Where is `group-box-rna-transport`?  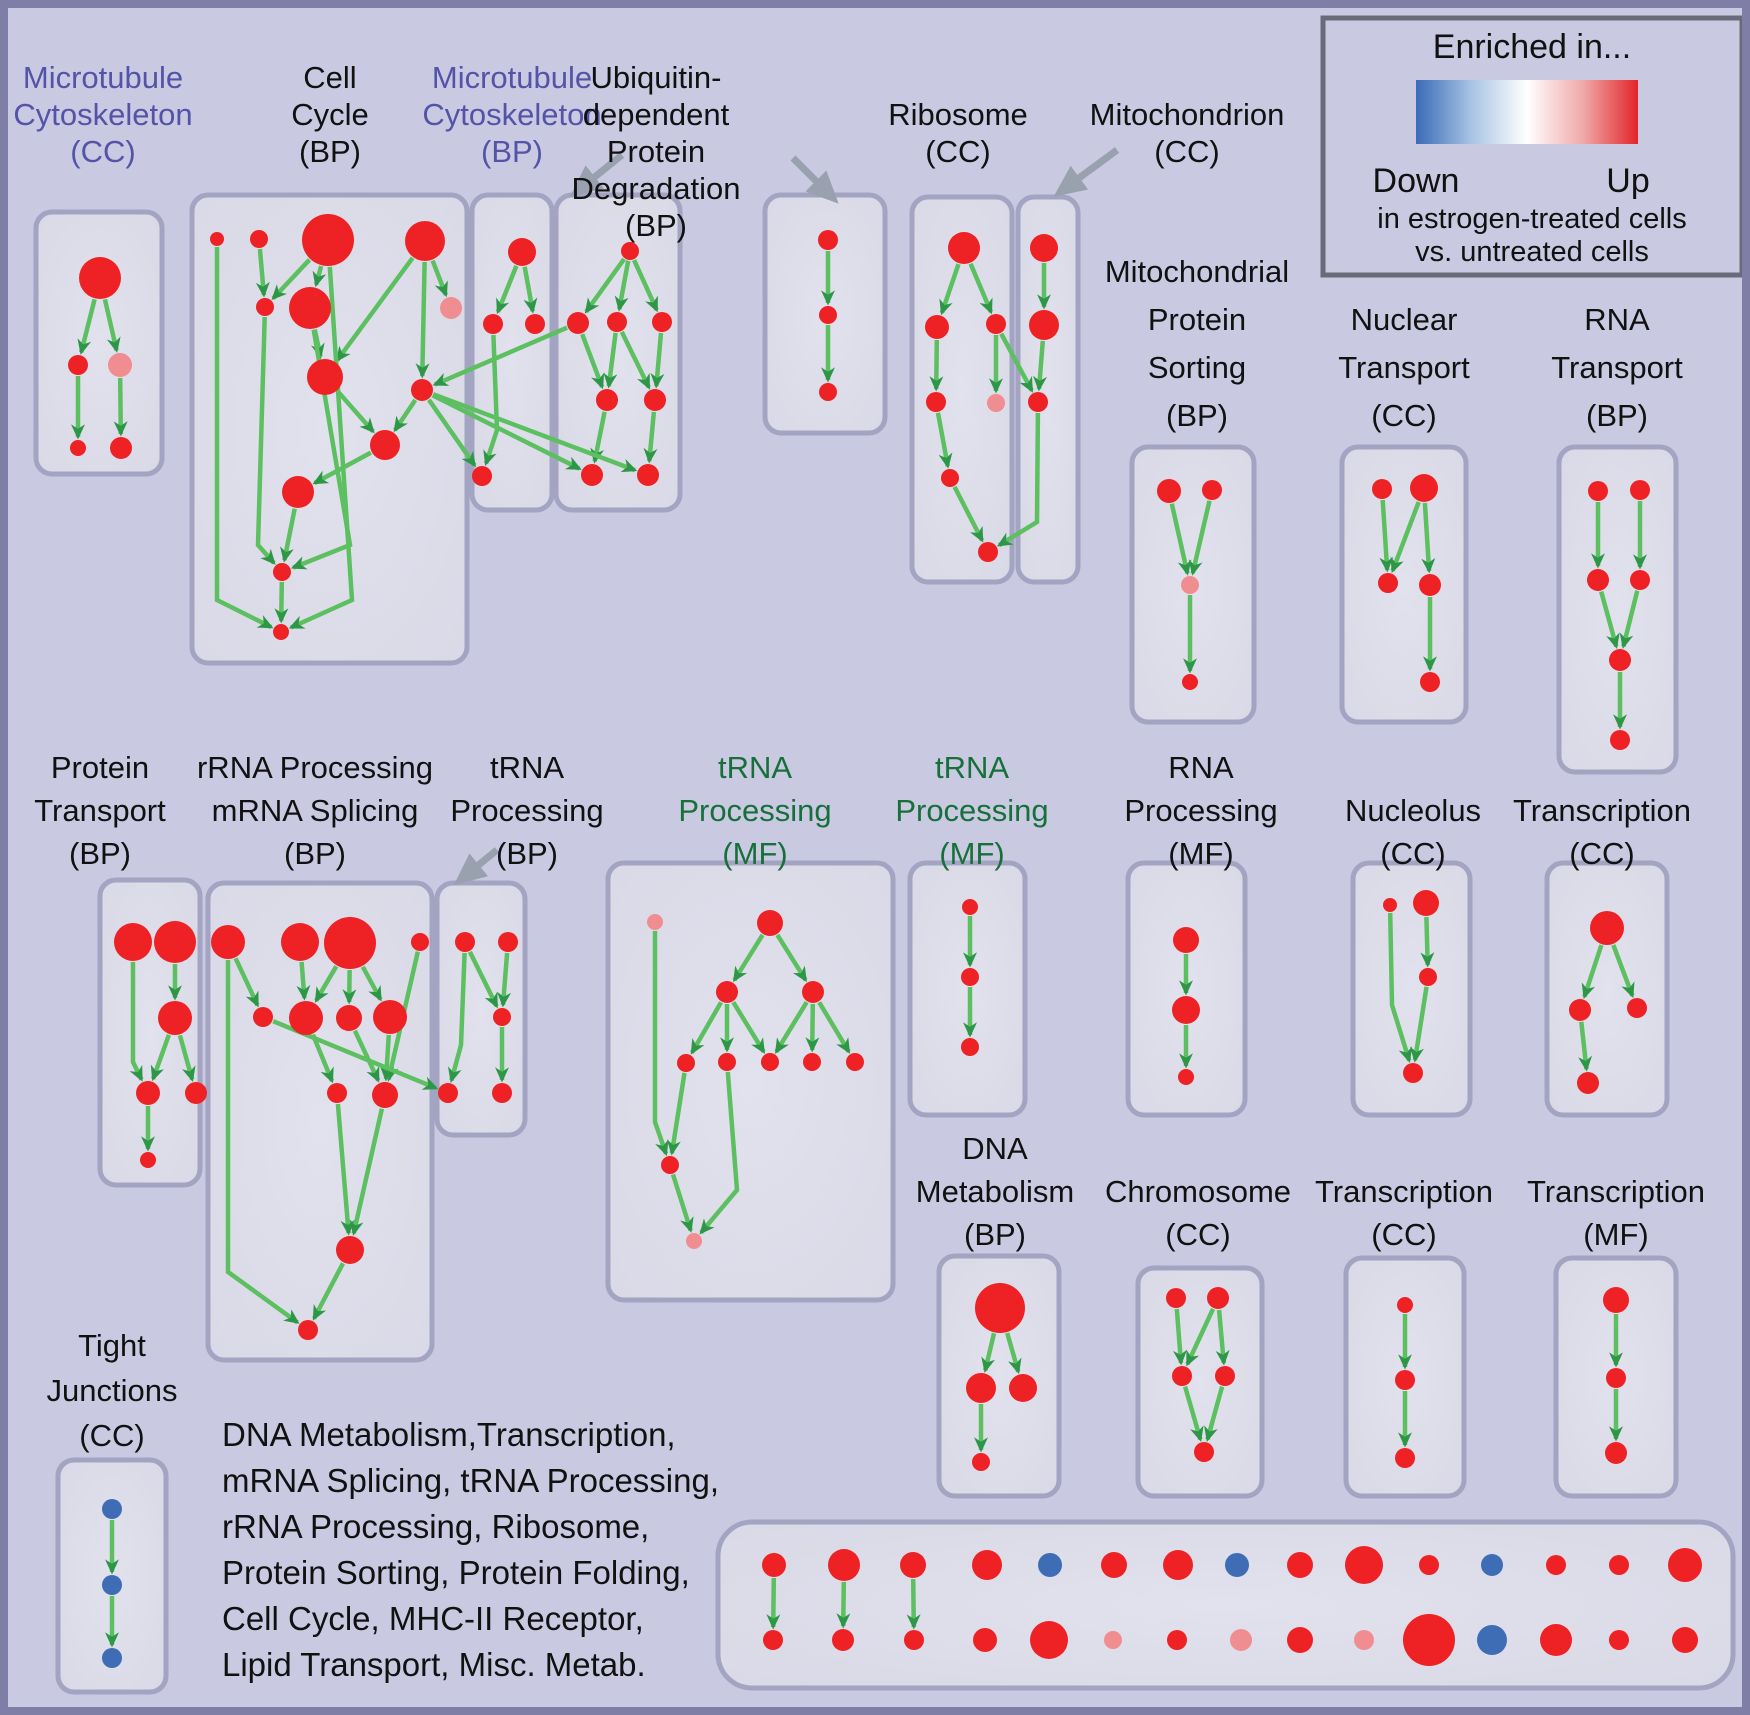 group-box-rna-transport is located at coordinates (1617, 609).